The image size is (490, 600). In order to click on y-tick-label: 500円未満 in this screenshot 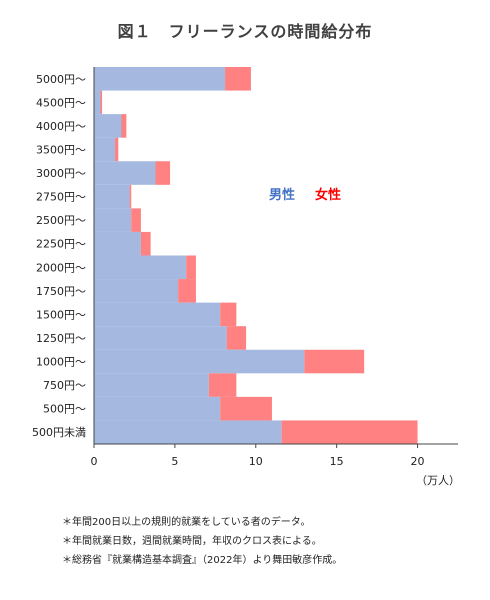, I will do `click(59, 432)`.